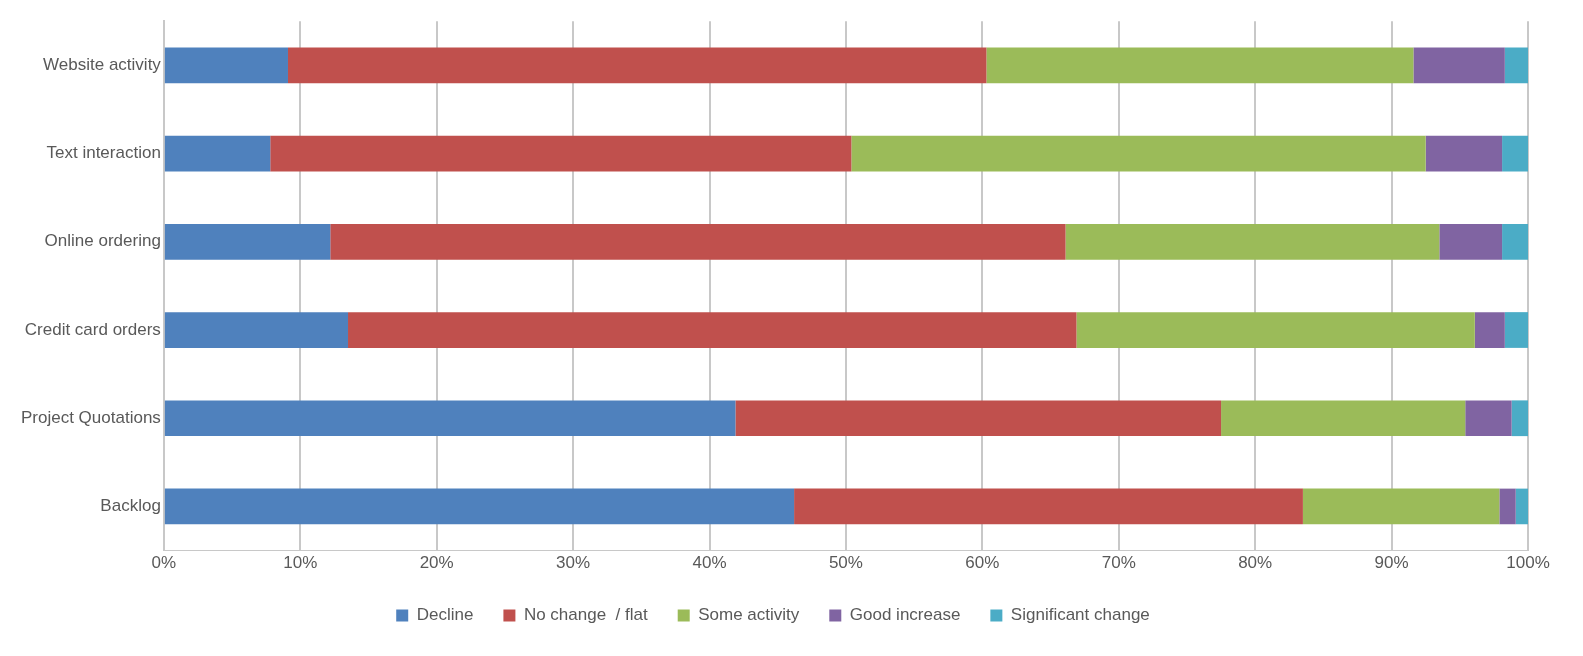 The width and height of the screenshot is (1583, 656). Describe the element at coordinates (1528, 563) in the screenshot. I see `x-tick-label: 100%` at that location.